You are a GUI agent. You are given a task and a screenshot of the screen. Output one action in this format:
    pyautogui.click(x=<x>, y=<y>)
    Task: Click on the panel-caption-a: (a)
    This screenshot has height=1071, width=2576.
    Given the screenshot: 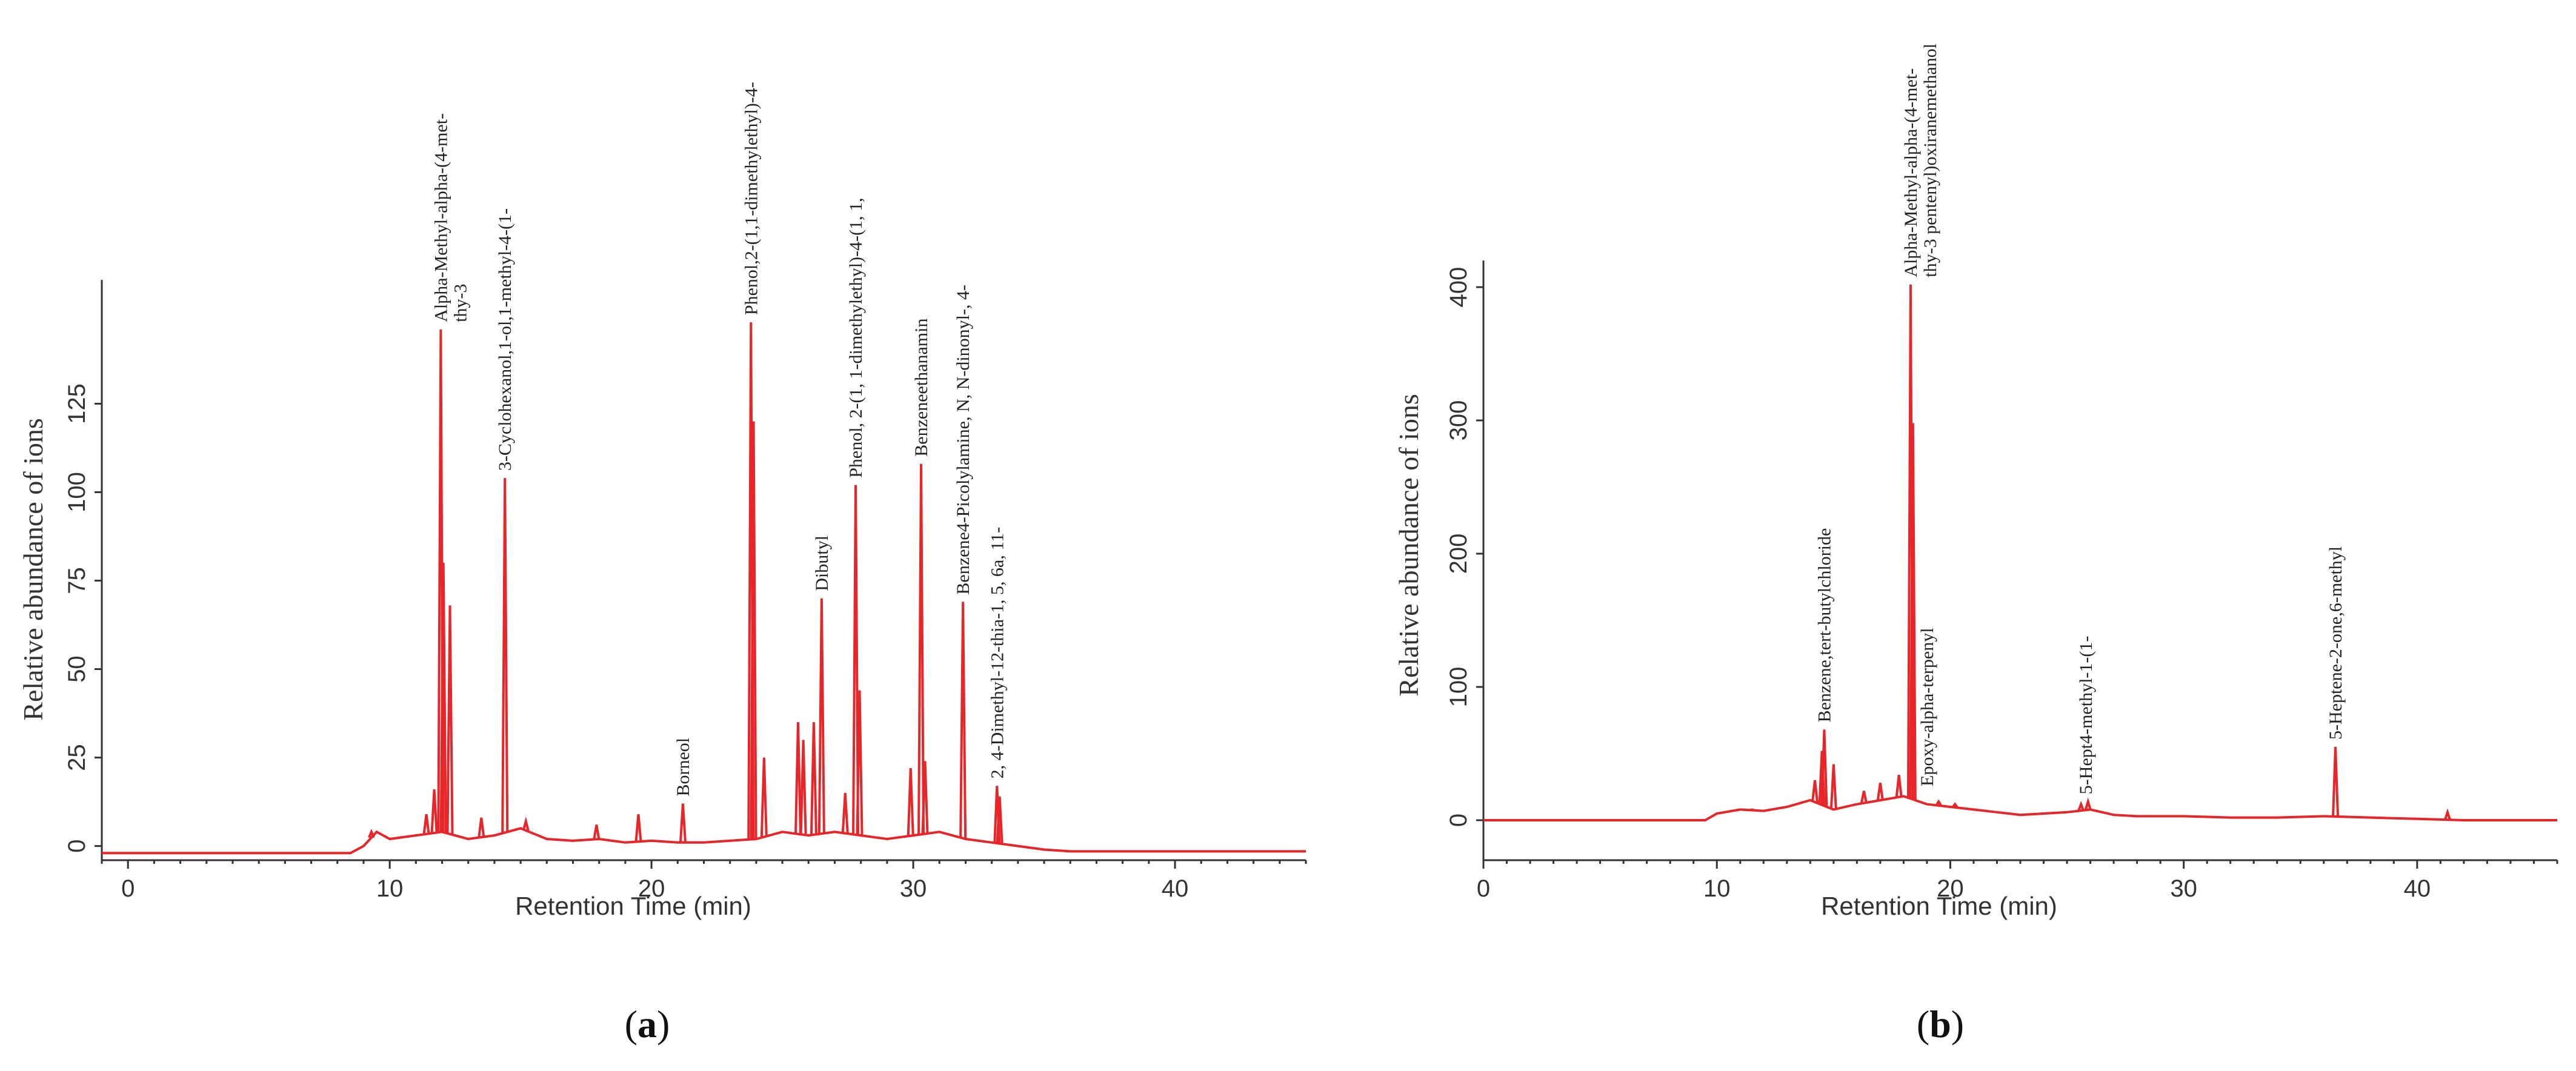 What is the action you would take?
    pyautogui.click(x=647, y=1024)
    